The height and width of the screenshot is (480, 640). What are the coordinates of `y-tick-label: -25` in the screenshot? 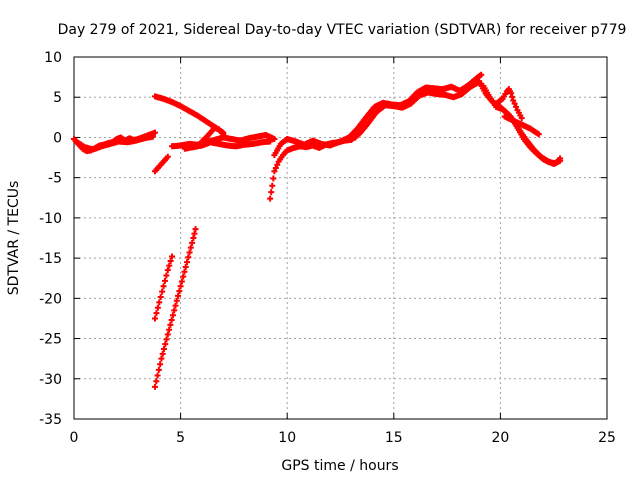 It's located at (50, 340).